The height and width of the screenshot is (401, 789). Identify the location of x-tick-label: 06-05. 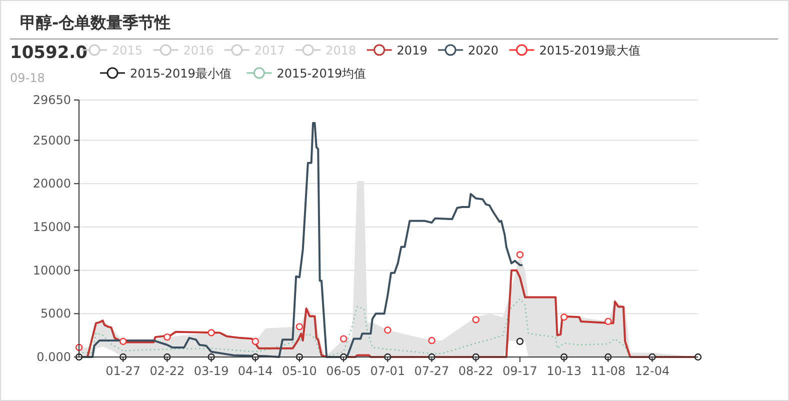
(343, 371).